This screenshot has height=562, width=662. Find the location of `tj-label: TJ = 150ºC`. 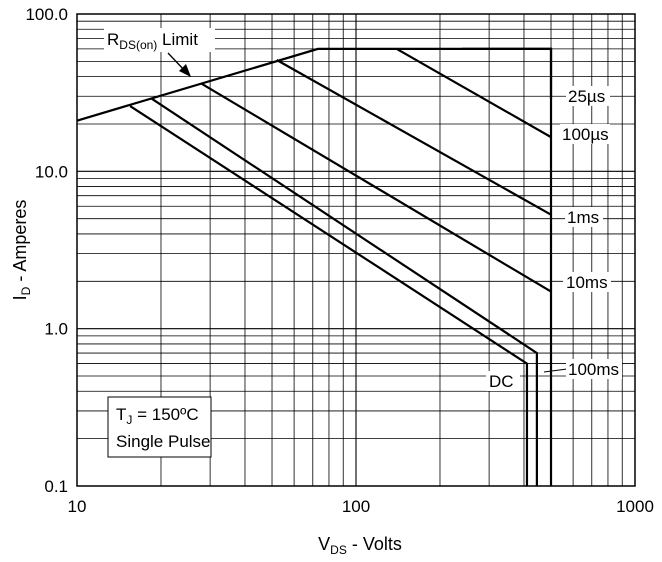

tj-label: TJ = 150ºC is located at coordinates (157, 416).